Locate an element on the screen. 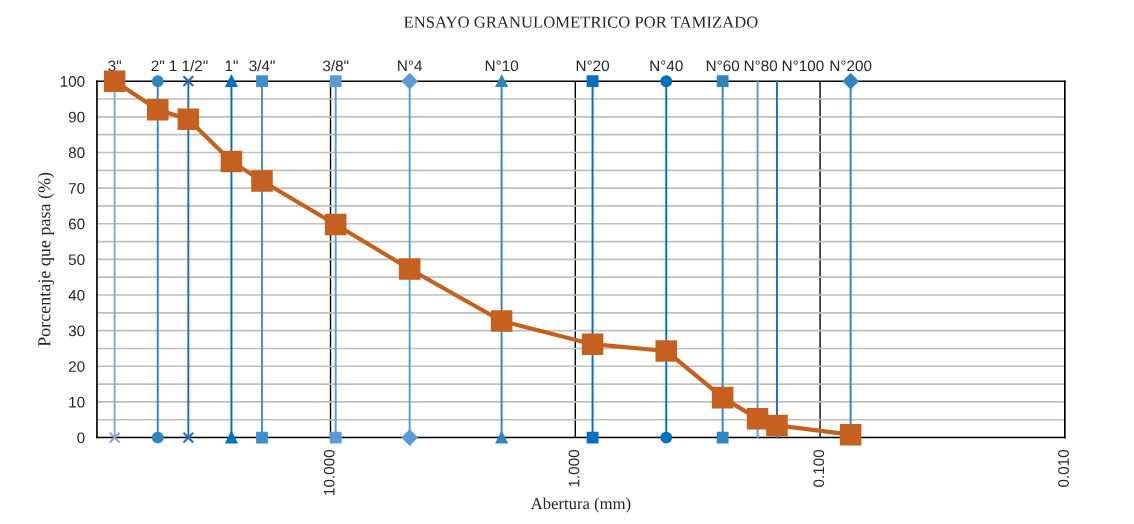 The image size is (1134, 524). y-tick-label: 30 is located at coordinates (76, 331).